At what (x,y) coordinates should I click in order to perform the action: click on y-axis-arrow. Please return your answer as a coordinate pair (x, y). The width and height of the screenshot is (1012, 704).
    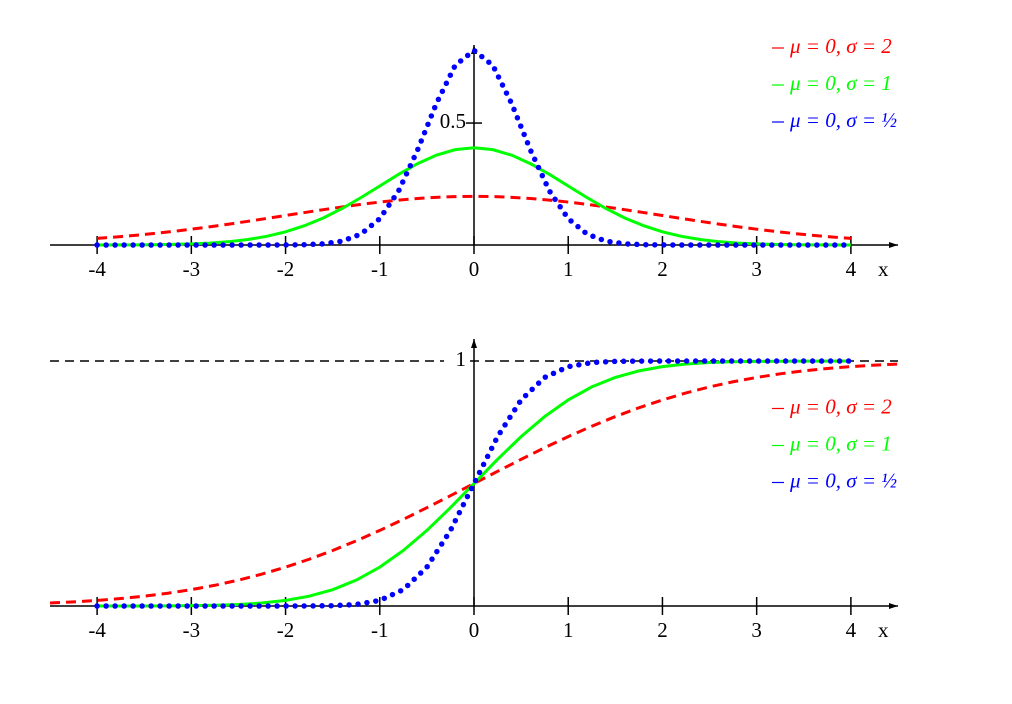
    Looking at the image, I should click on (474, 343).